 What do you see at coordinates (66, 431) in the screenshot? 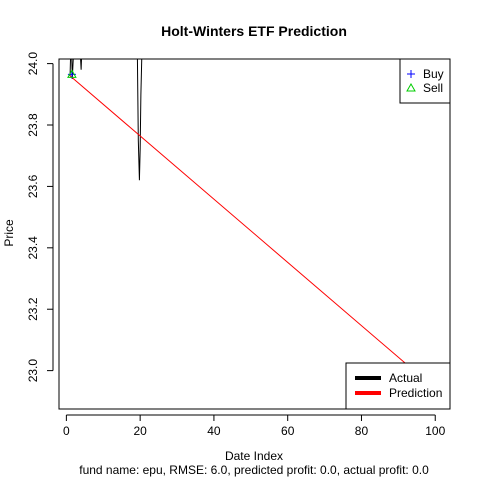
I see `x-tick-label: 0` at bounding box center [66, 431].